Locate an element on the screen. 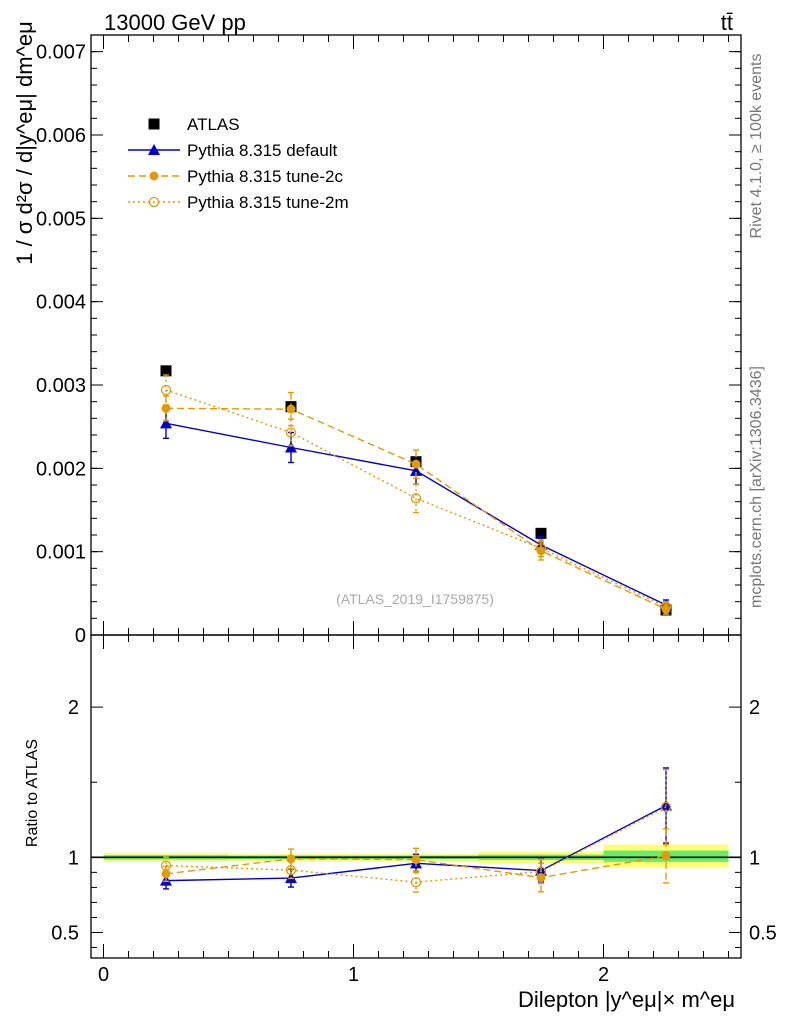  mcplots-label: mcplots.cern.ch [arXiv:1306.3436] is located at coordinates (756, 487).